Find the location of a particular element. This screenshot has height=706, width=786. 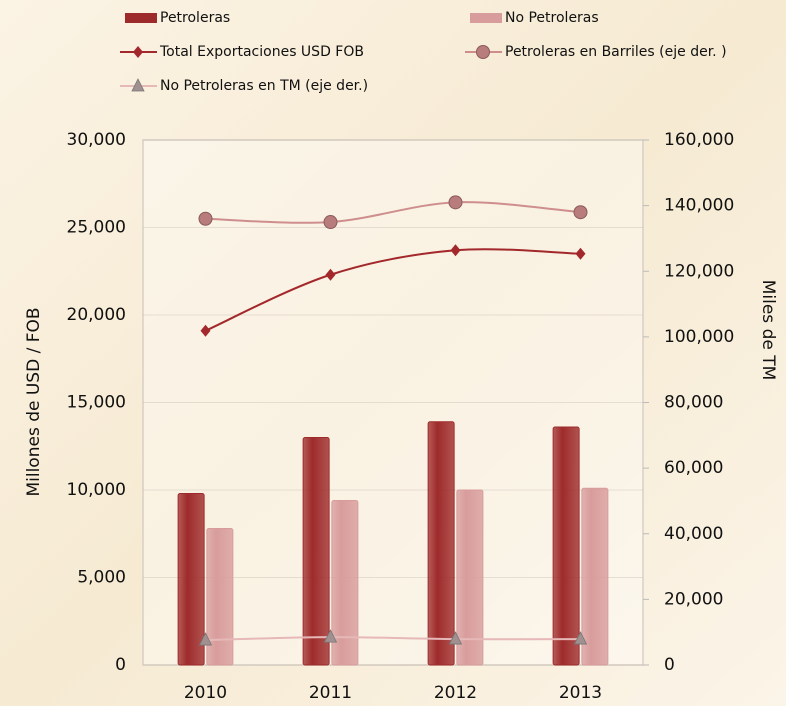

legend-item: No Petroleras is located at coordinates (534, 18).